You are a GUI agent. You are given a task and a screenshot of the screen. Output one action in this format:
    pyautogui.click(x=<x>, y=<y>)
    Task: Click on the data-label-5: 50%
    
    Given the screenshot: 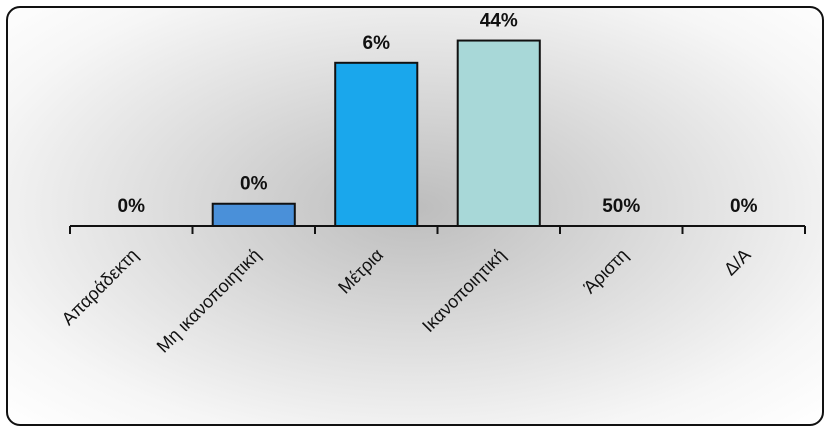 What is the action you would take?
    pyautogui.click(x=621, y=206)
    